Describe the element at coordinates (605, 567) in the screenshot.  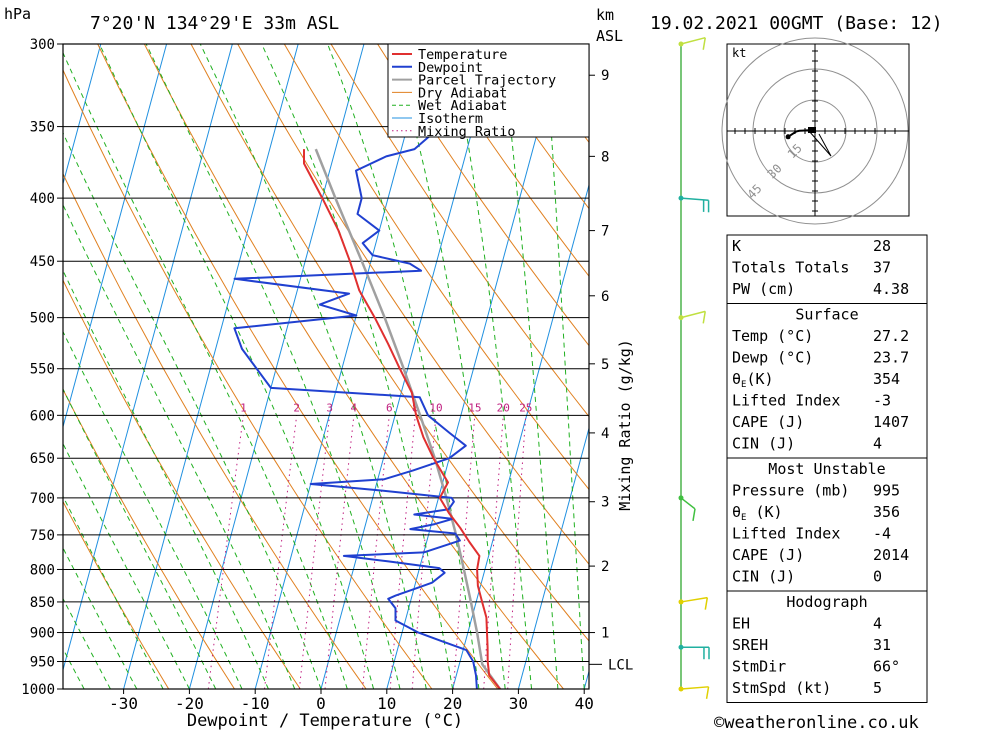
I see `km-tick-label: 2` at that location.